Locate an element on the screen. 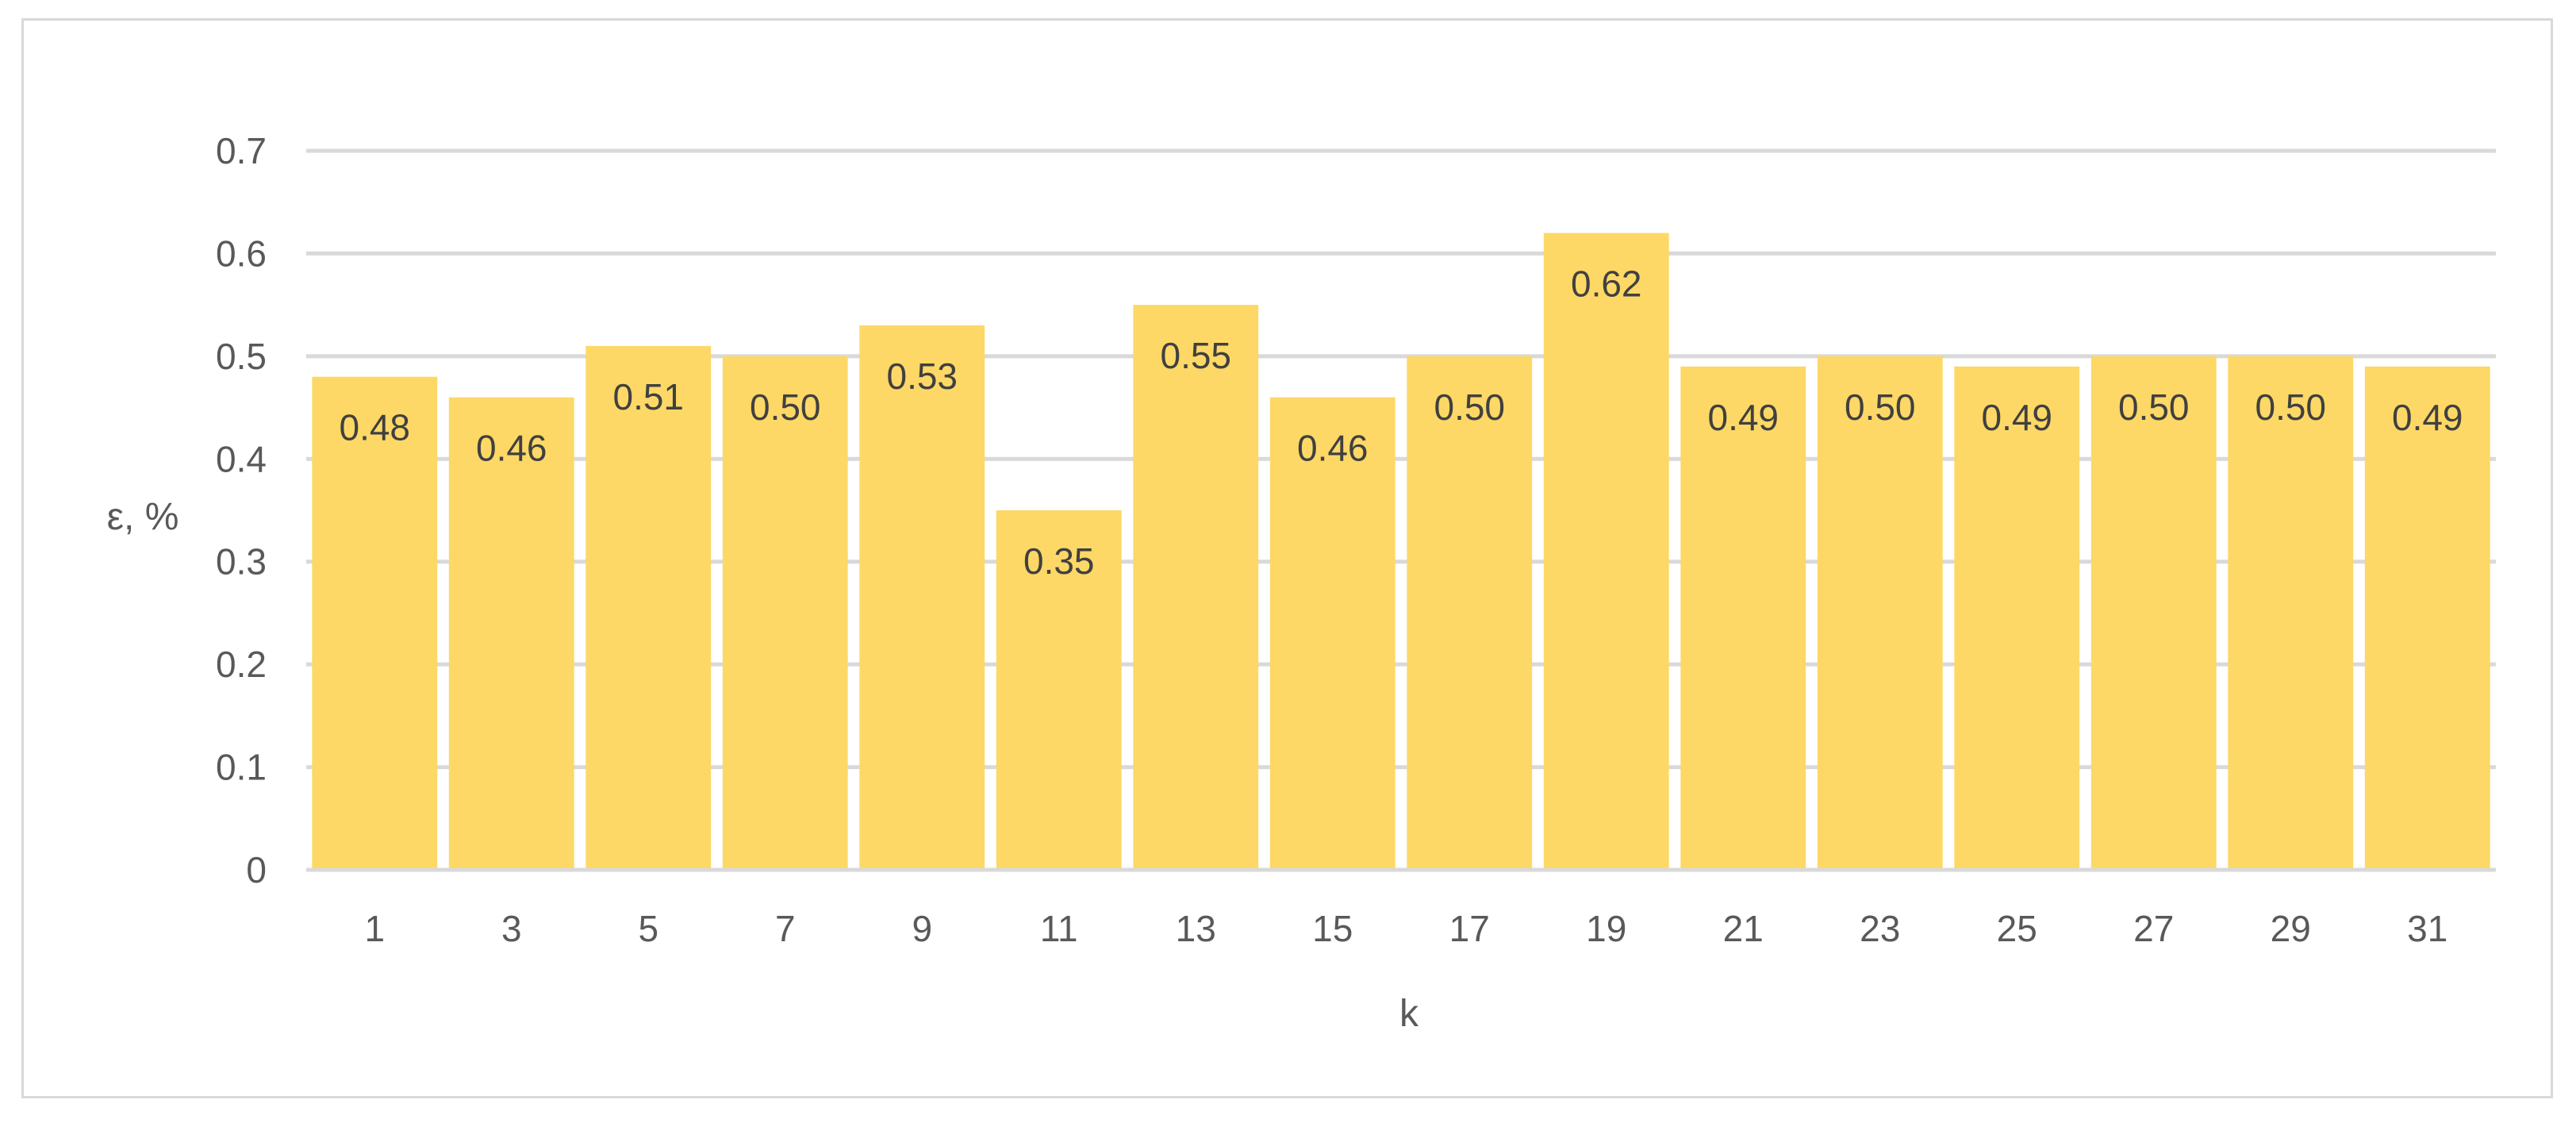  x-tick-label: 7 is located at coordinates (785, 928).